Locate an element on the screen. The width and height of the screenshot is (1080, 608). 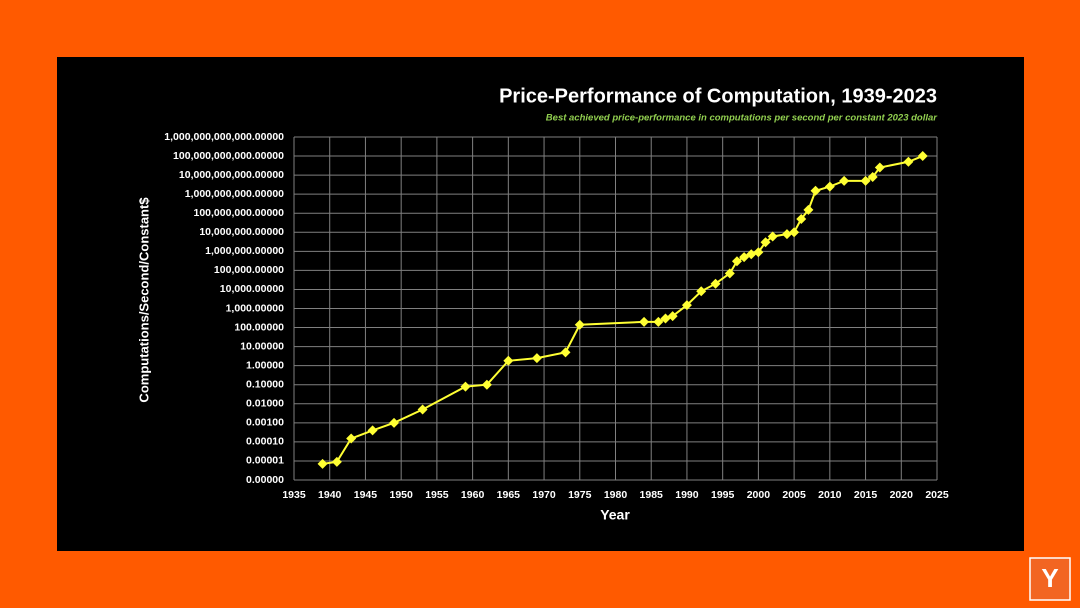
y-tick-label: 100,000,000,000.00000 is located at coordinates (228, 156).